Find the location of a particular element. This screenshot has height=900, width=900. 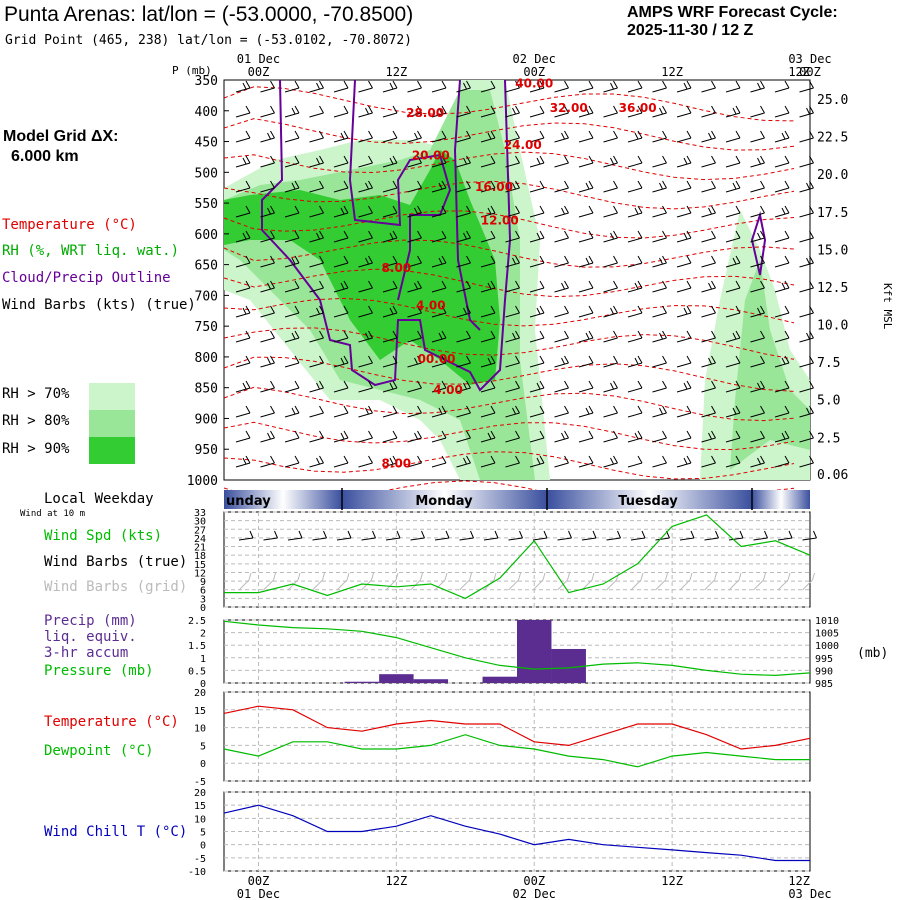

cloud-outline is located at coordinates (467, 205).